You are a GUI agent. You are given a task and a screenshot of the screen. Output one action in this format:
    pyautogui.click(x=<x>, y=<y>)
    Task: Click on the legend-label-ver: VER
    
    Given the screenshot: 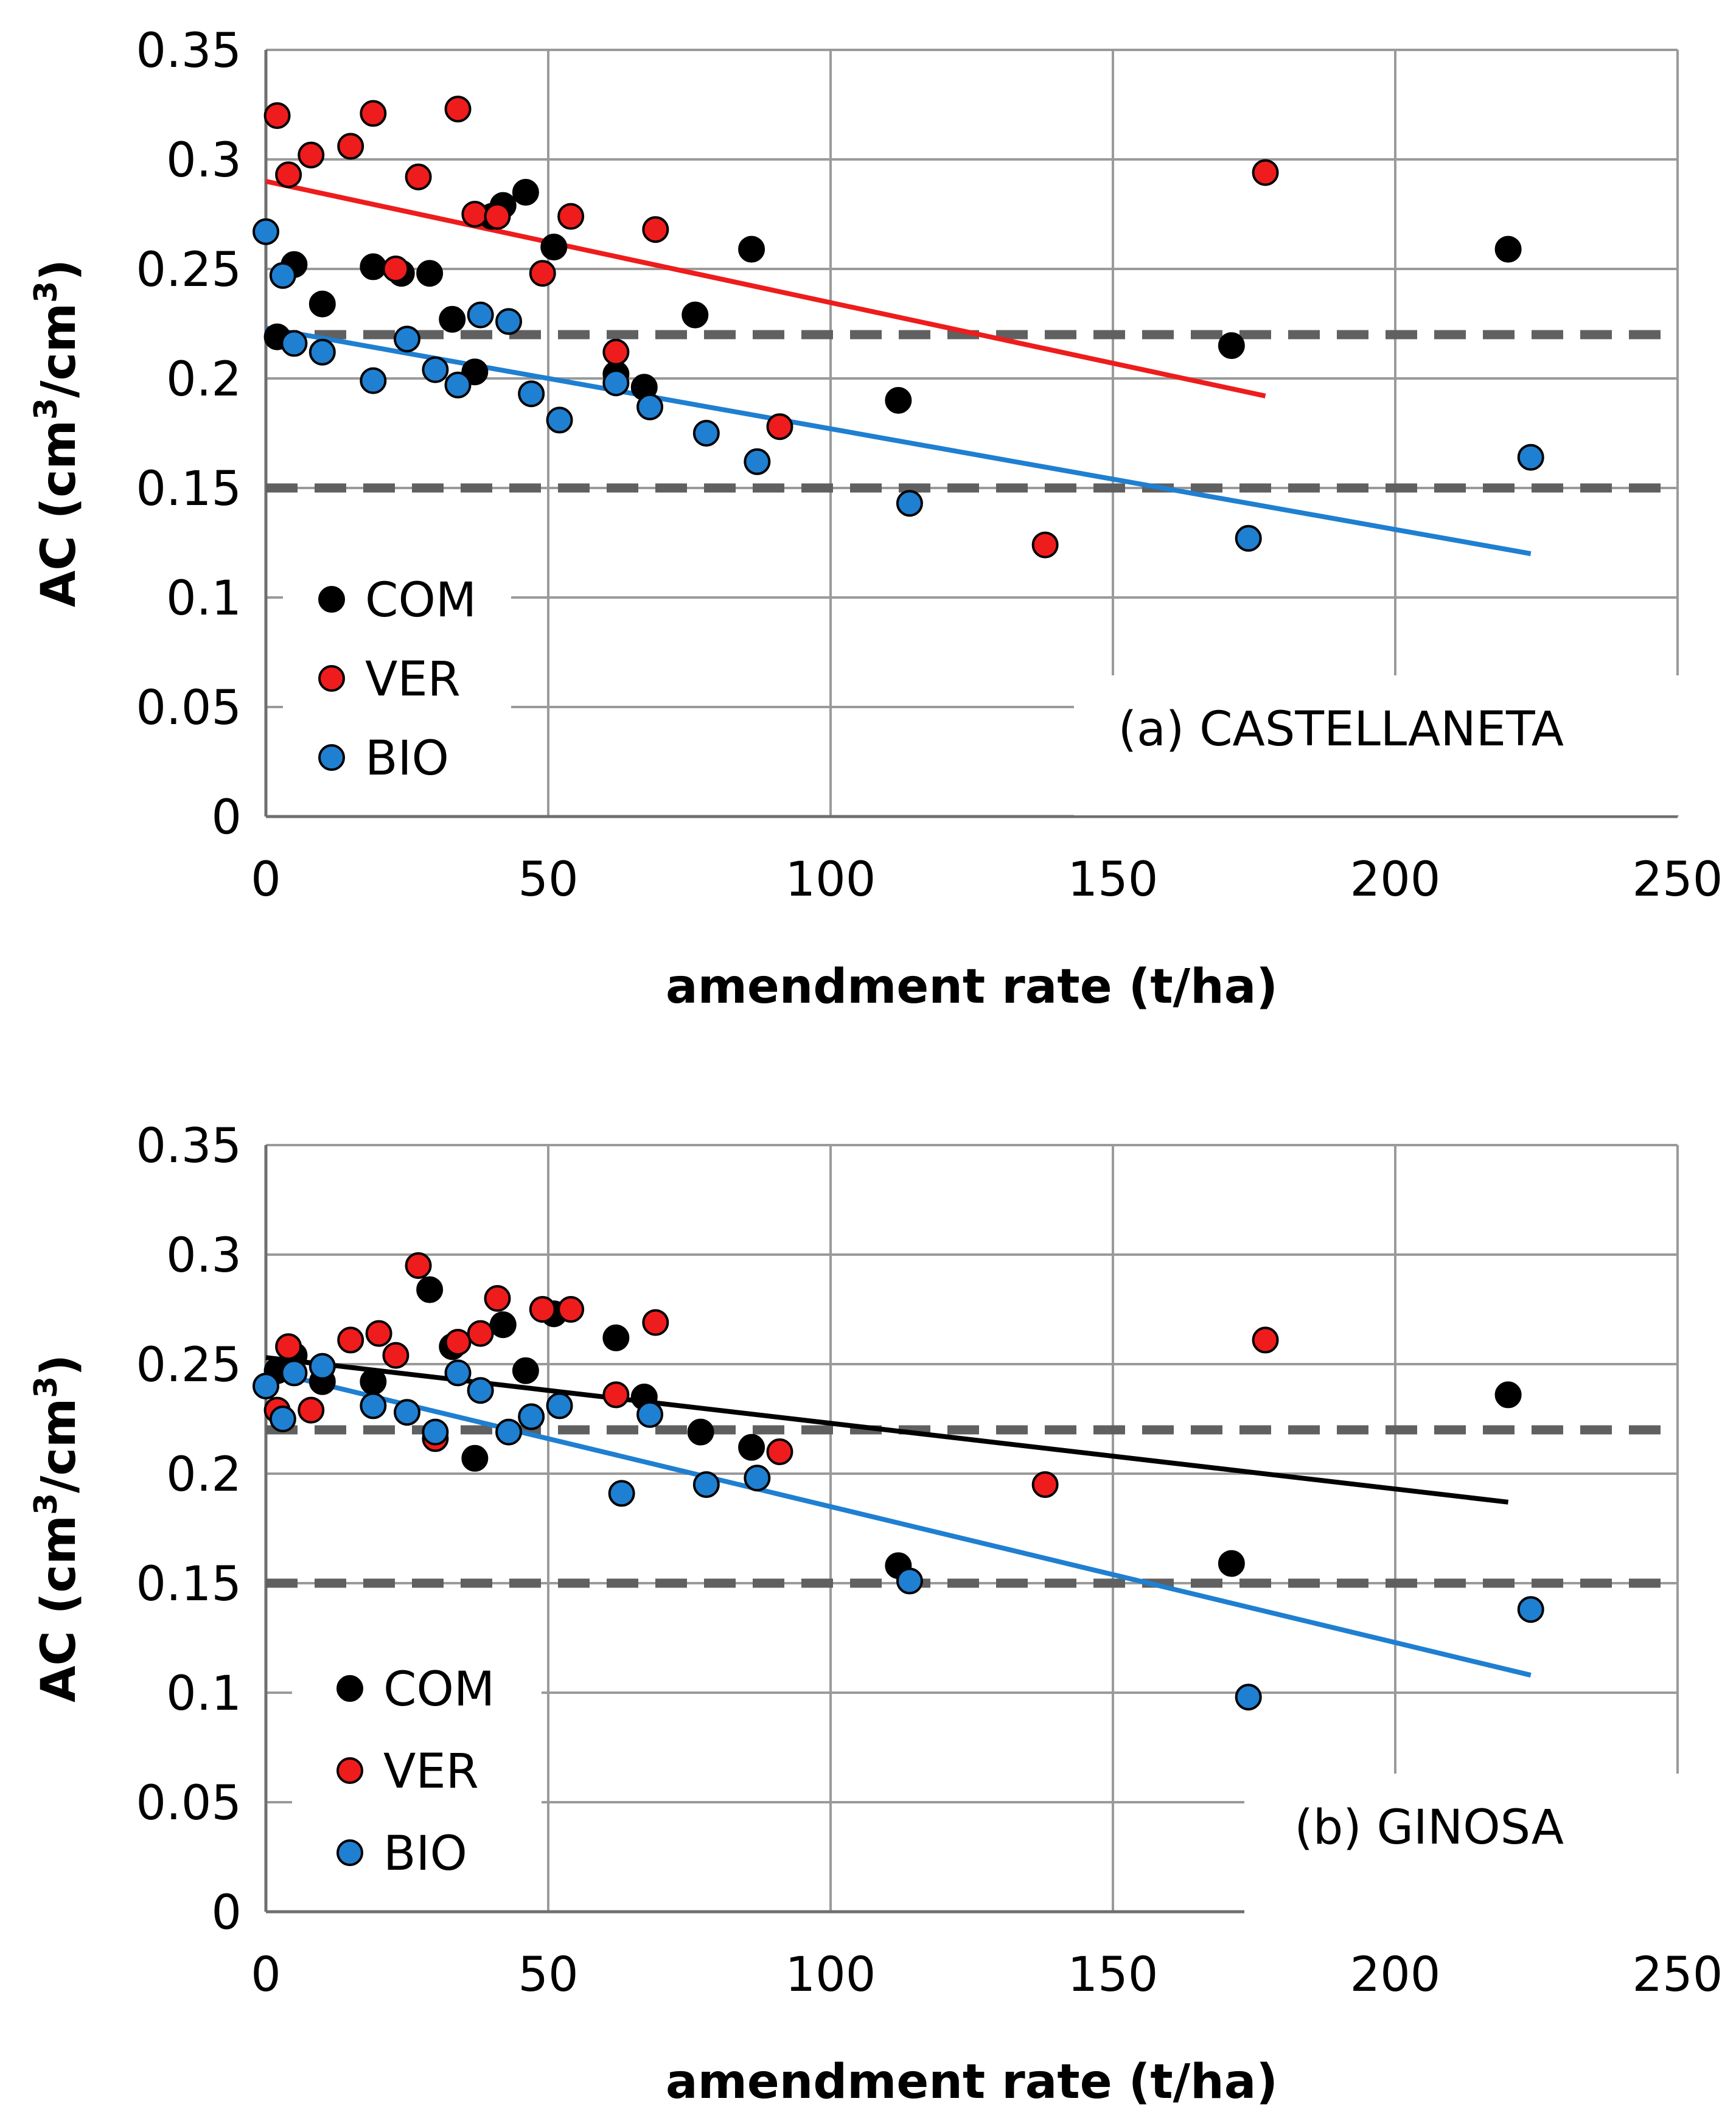 What is the action you would take?
    pyautogui.click(x=413, y=680)
    